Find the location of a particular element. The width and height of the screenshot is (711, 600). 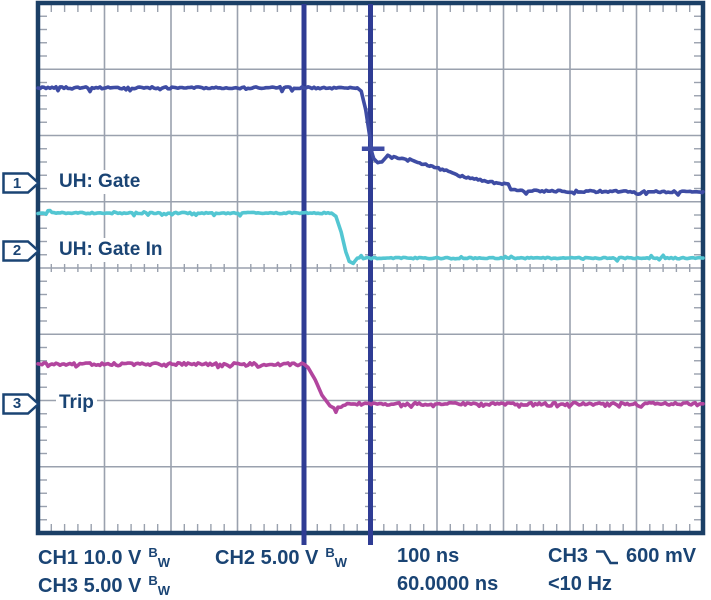

delay-readout: 60.0000 ns is located at coordinates (448, 584).